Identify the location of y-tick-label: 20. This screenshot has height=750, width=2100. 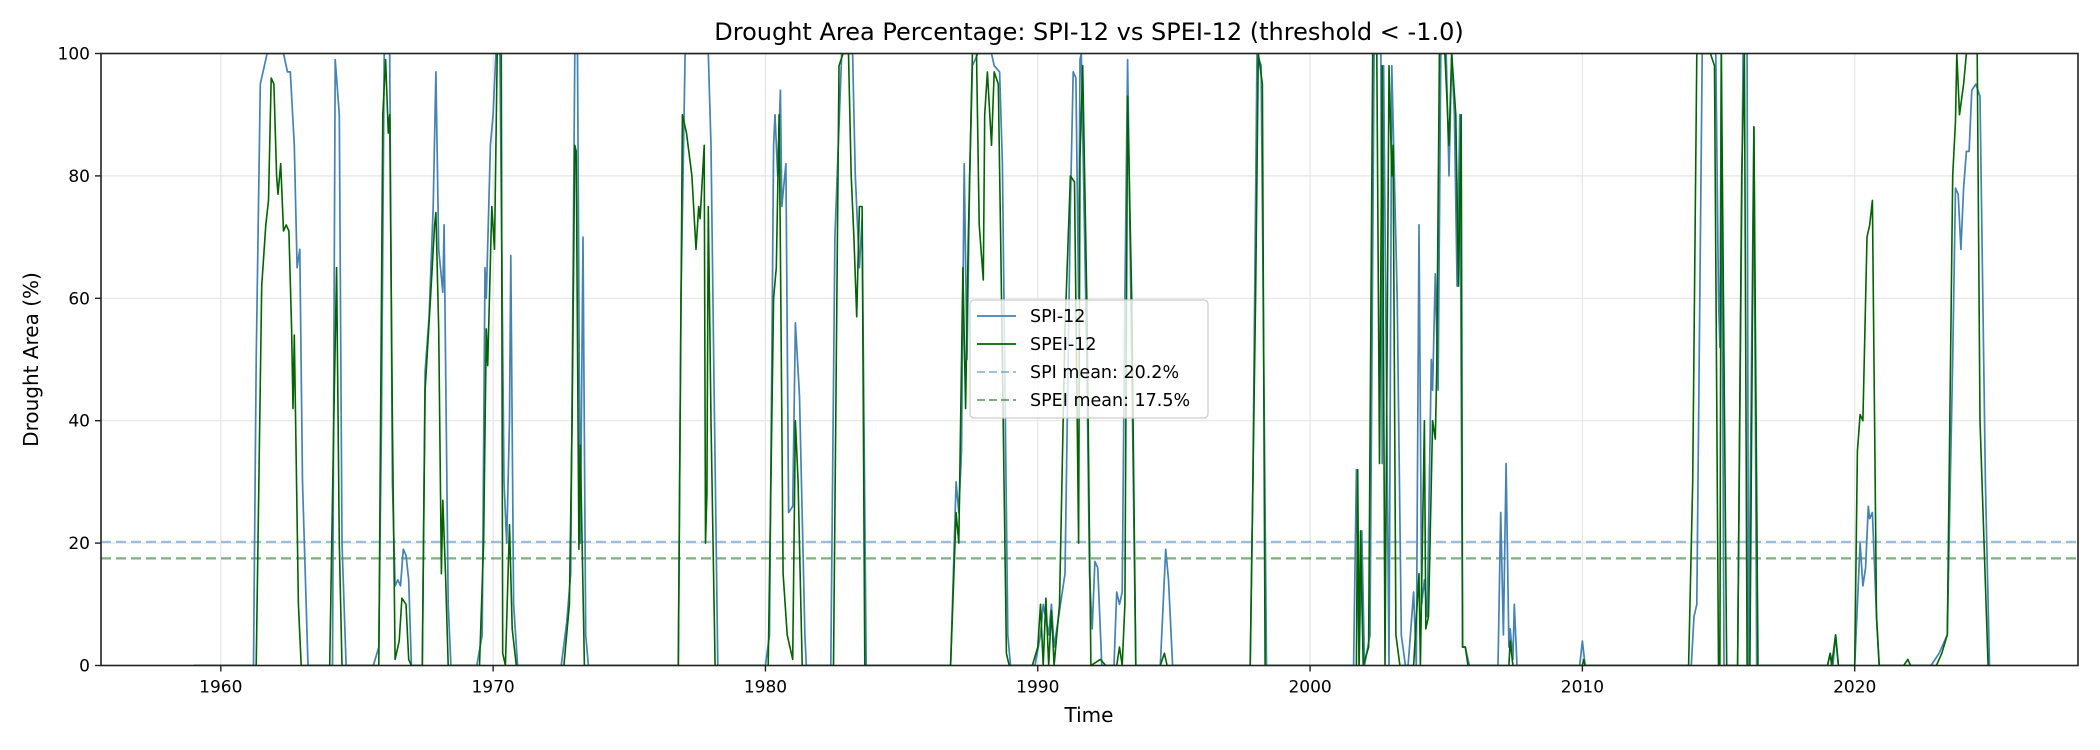
(79, 544).